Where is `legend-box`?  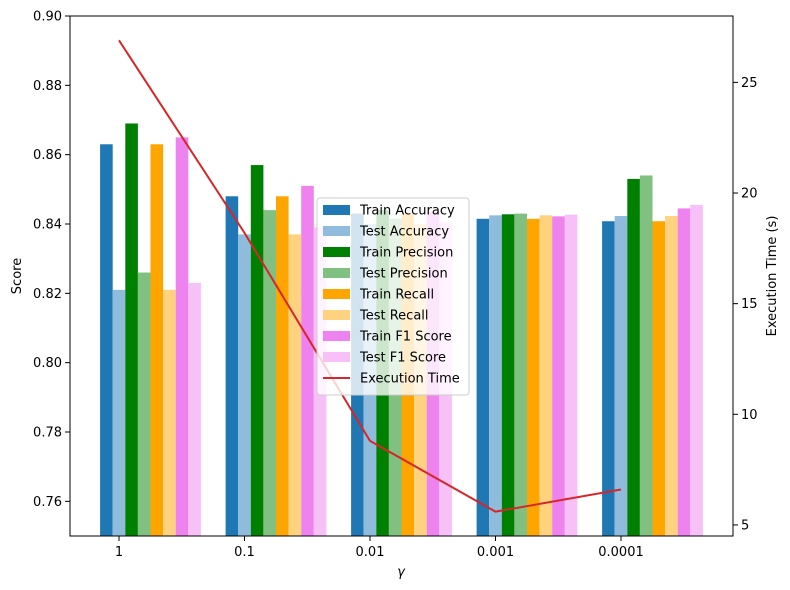
legend-box is located at coordinates (393, 296).